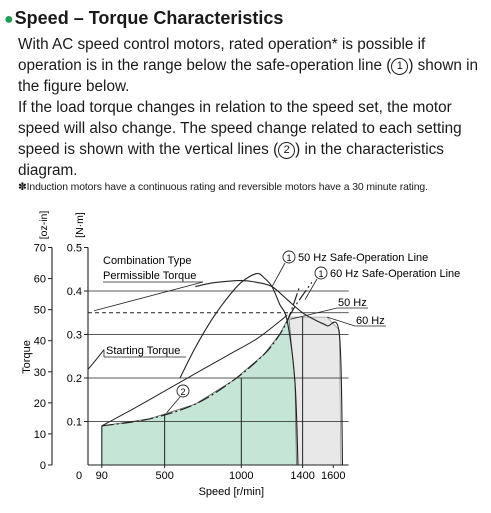 Image resolution: width=491 pixels, height=513 pixels. I want to click on section-heading: ●Speed – Torque Characteristics, so click(143, 18).